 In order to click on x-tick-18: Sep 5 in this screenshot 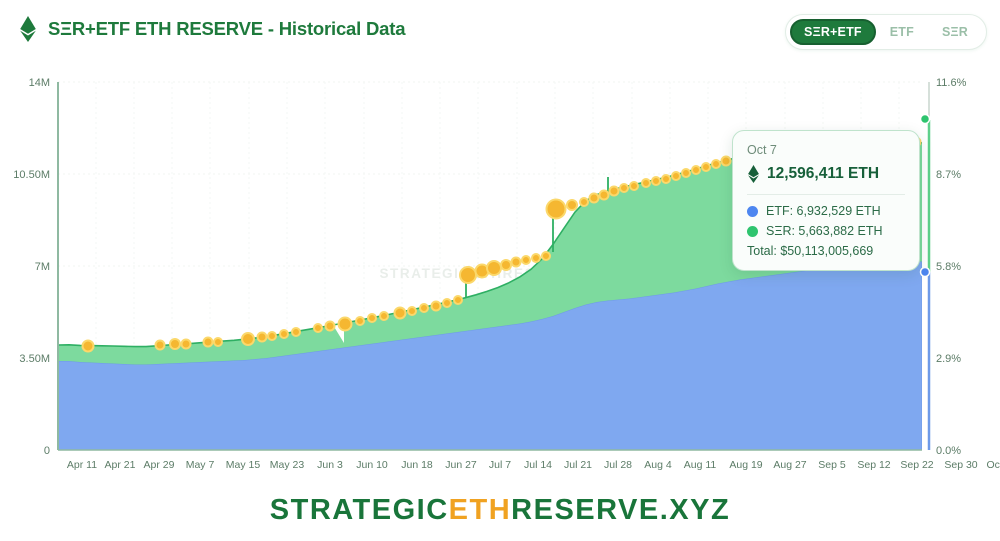, I will do `click(832, 465)`.